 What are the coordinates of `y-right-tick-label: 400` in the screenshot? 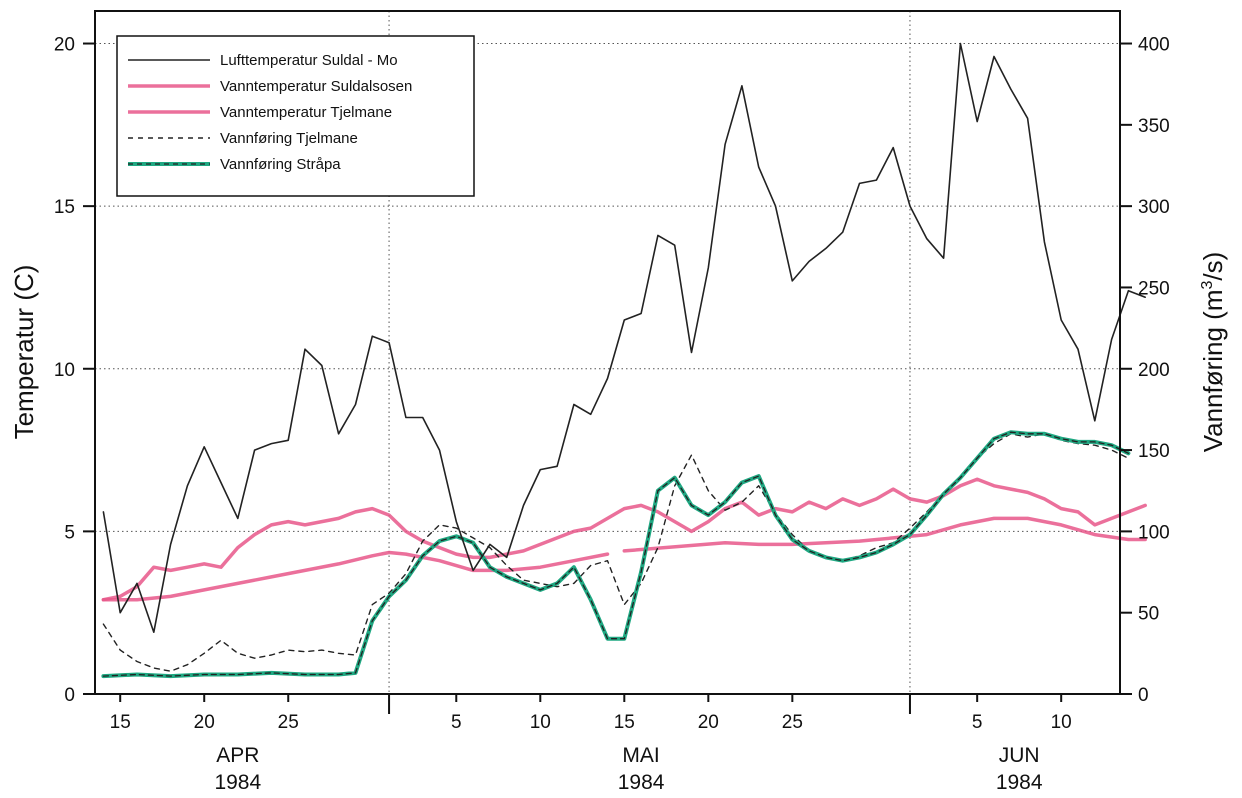 It's located at (1154, 45).